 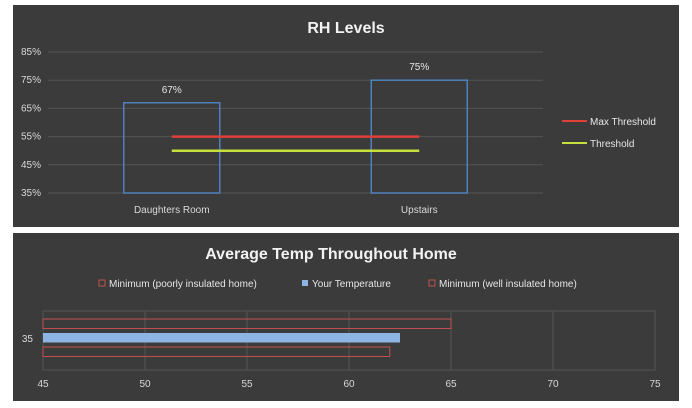 I want to click on x-tick-label: 60, so click(x=349, y=384).